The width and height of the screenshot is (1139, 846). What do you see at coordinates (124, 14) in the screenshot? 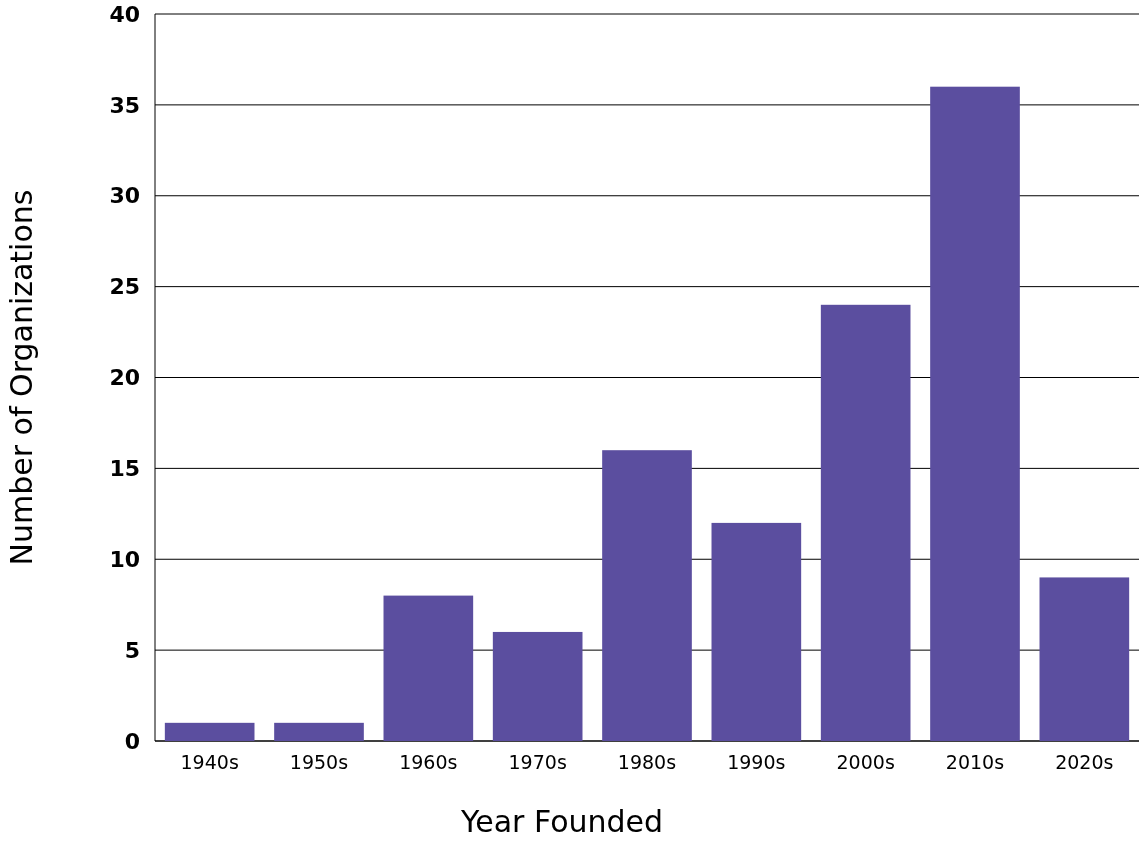
I see `y-tick-label: 40` at bounding box center [124, 14].